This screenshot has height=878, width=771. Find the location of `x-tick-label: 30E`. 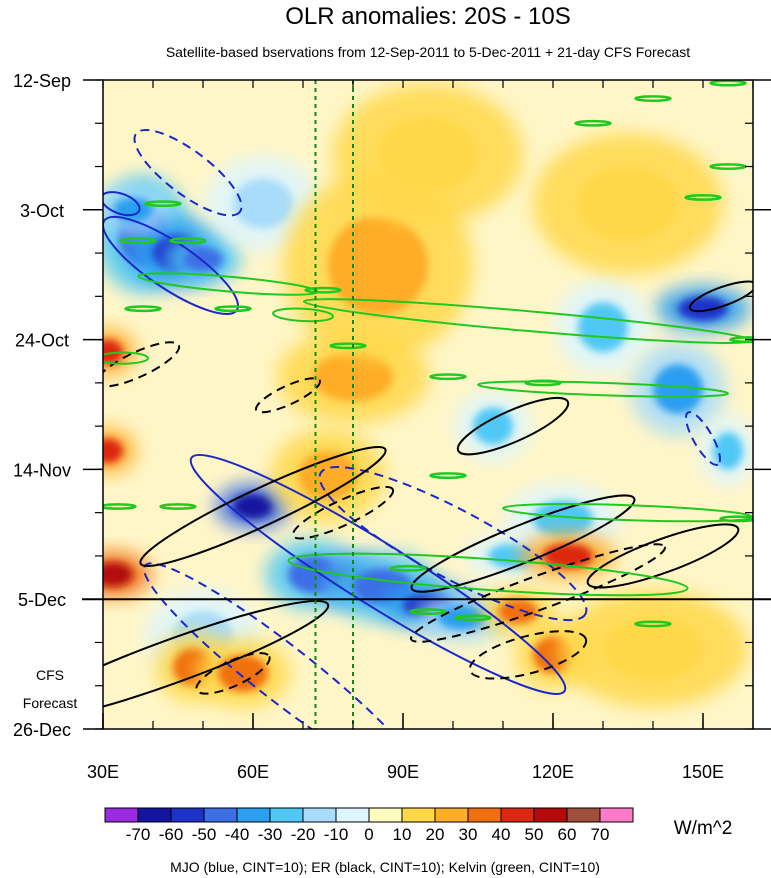

x-tick-label: 30E is located at coordinates (103, 772).